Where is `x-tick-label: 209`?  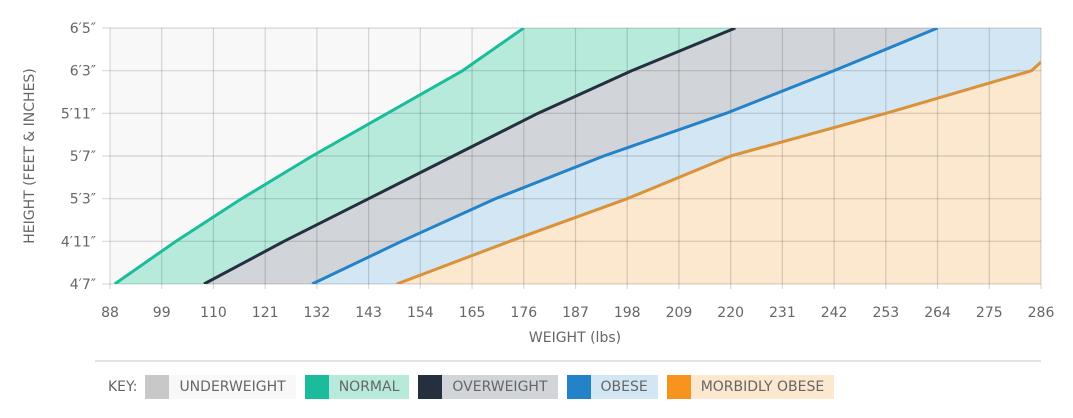 x-tick-label: 209 is located at coordinates (679, 313).